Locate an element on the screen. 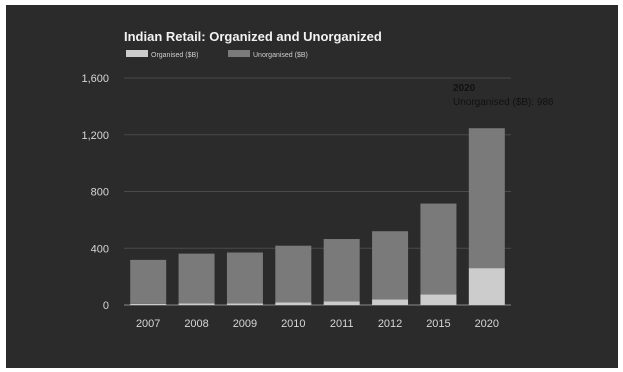  x-tick-label: 2020 is located at coordinates (487, 324).